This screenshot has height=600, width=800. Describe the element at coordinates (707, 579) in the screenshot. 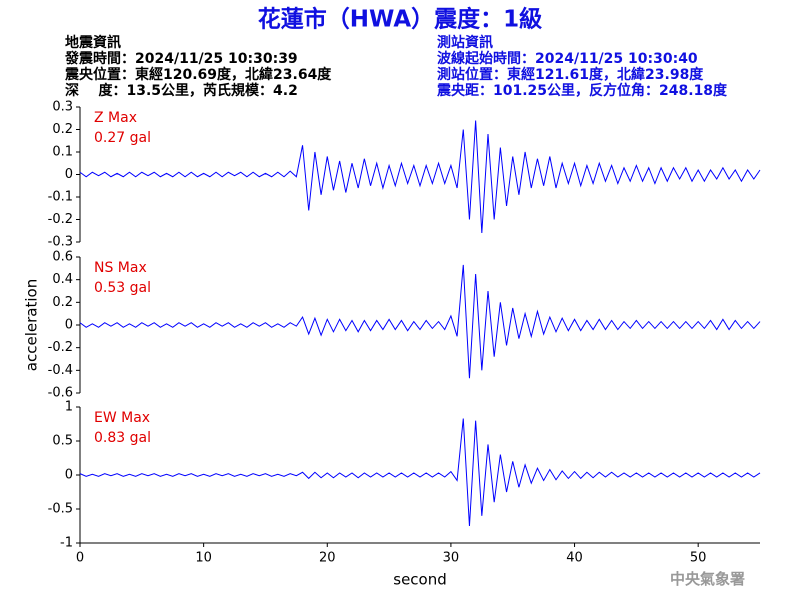

I see `footer: 中央氣象署` at that location.